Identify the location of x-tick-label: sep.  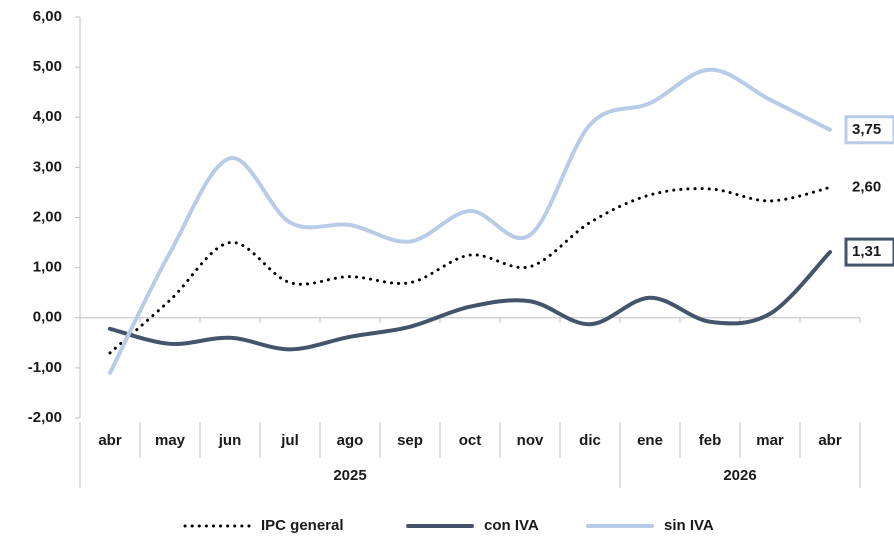
(410, 440).